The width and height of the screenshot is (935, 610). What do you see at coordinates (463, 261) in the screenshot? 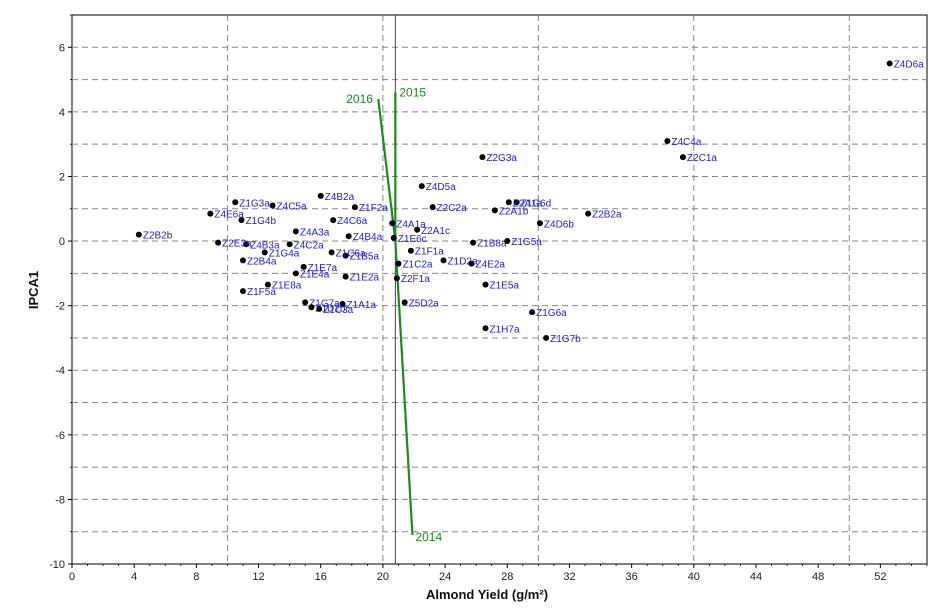
I see `data-point-label: Z1D2a` at bounding box center [463, 261].